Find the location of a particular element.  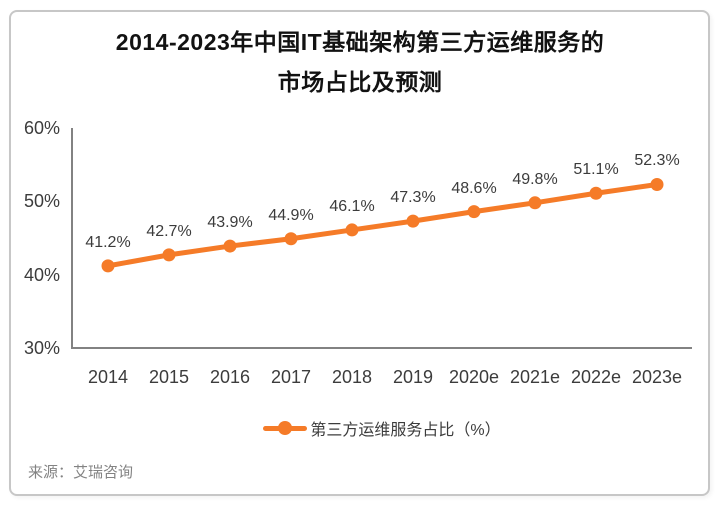

legend-label: 第三方运维服务占比（%） is located at coordinates (405, 430).